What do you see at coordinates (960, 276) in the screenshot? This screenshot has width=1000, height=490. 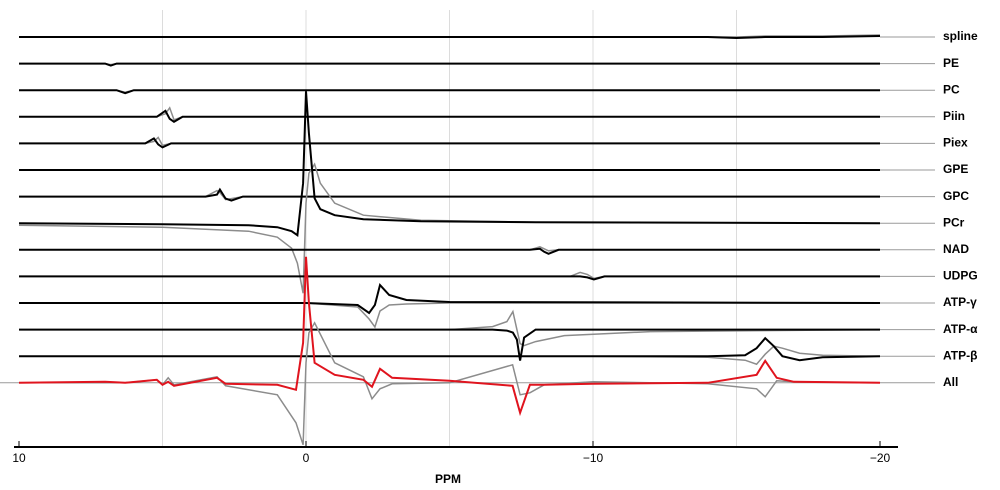 I see `legend-label: UDPG` at bounding box center [960, 276].